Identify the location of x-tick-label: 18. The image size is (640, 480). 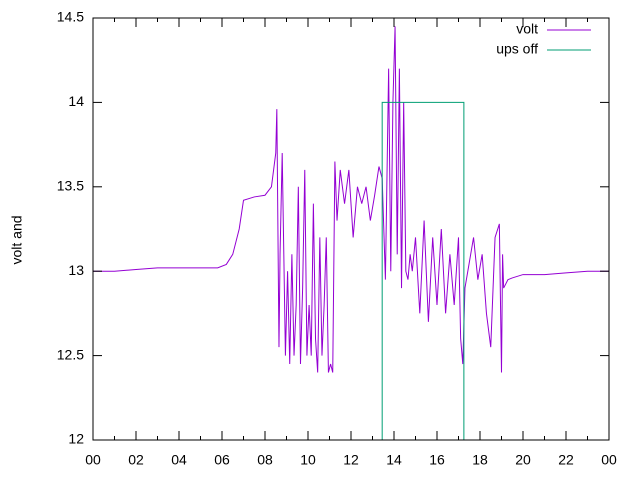
(480, 460).